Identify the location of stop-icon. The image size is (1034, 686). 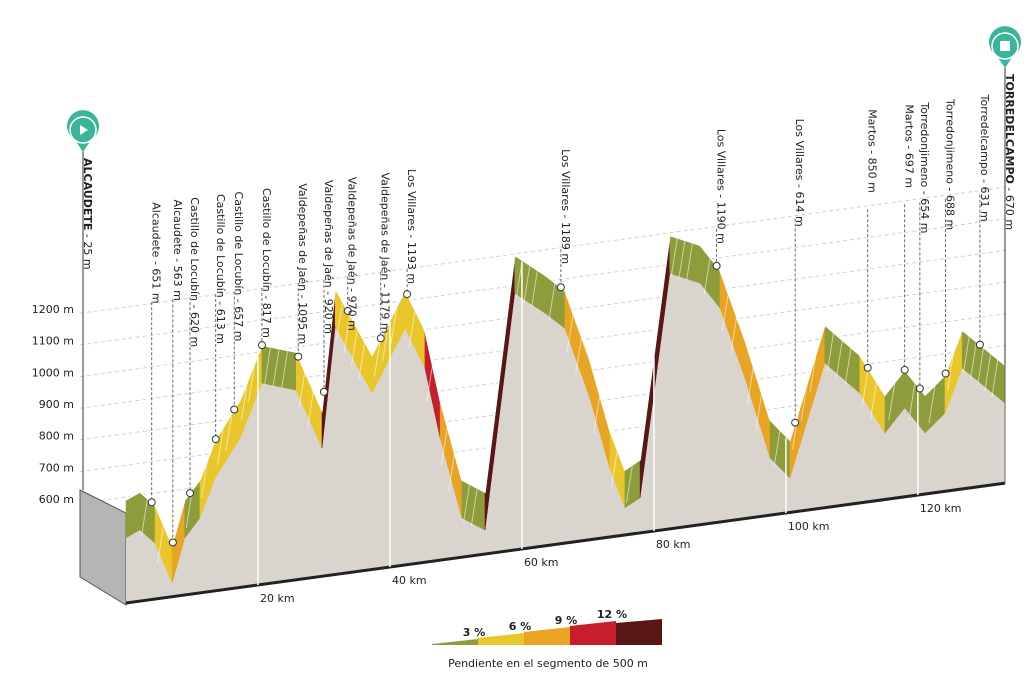
(1005, 46).